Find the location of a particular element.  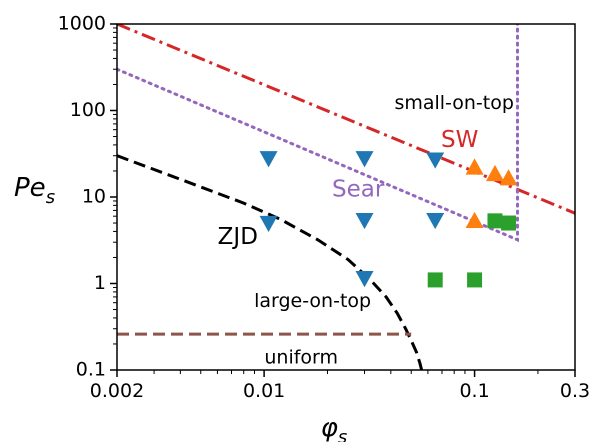

y-axis-title: Pes is located at coordinates (34, 190).